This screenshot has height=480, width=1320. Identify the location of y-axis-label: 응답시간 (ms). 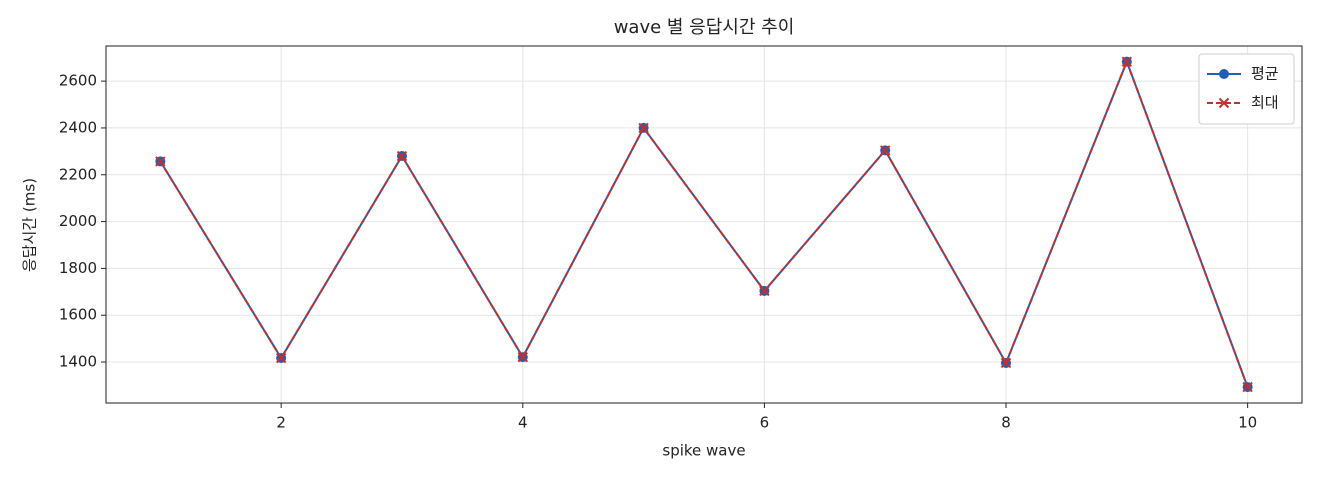
(30, 225).